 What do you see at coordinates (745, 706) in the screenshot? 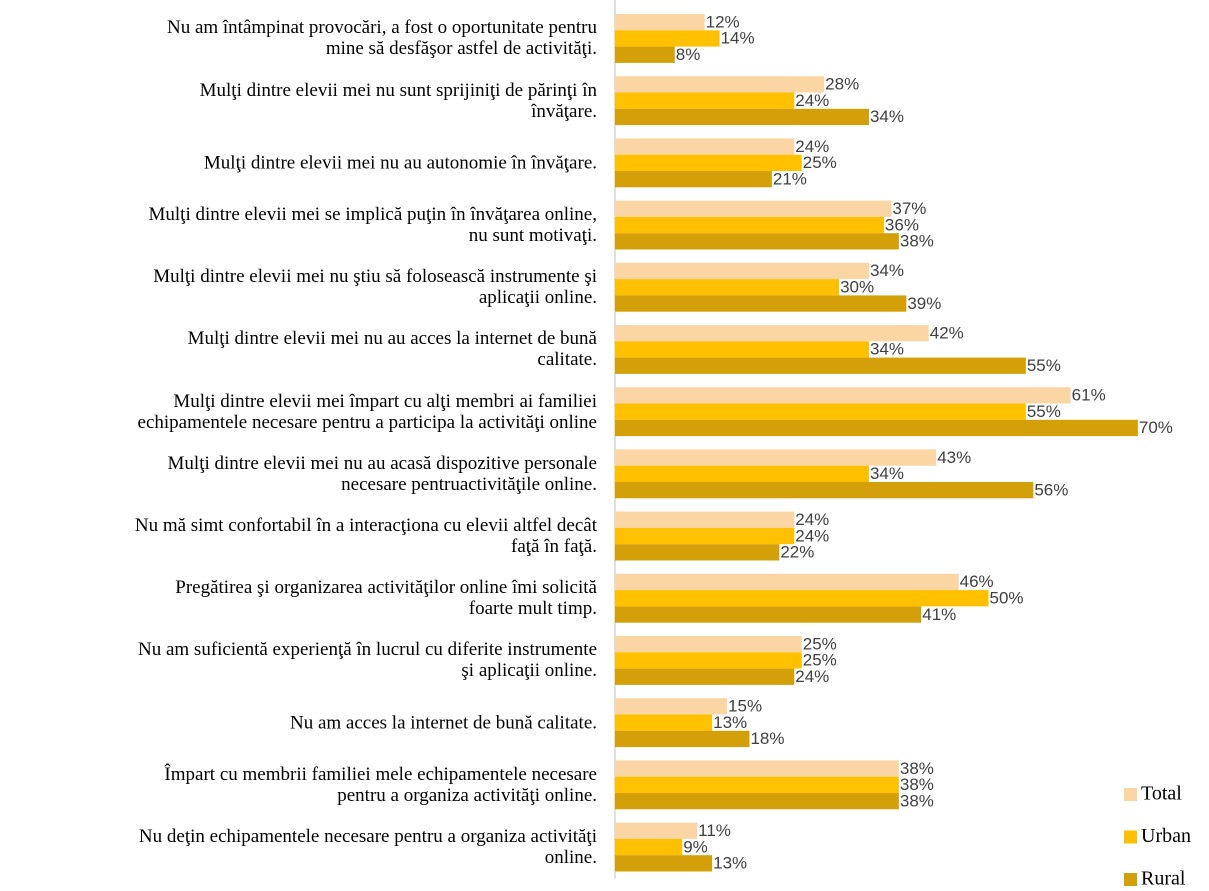
I see `value-label: 15%` at bounding box center [745, 706].